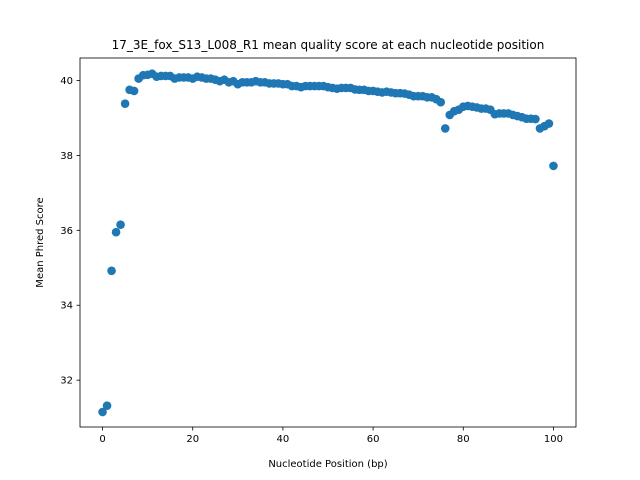  Describe the element at coordinates (553, 439) in the screenshot. I see `x-tick-label: 100` at that location.